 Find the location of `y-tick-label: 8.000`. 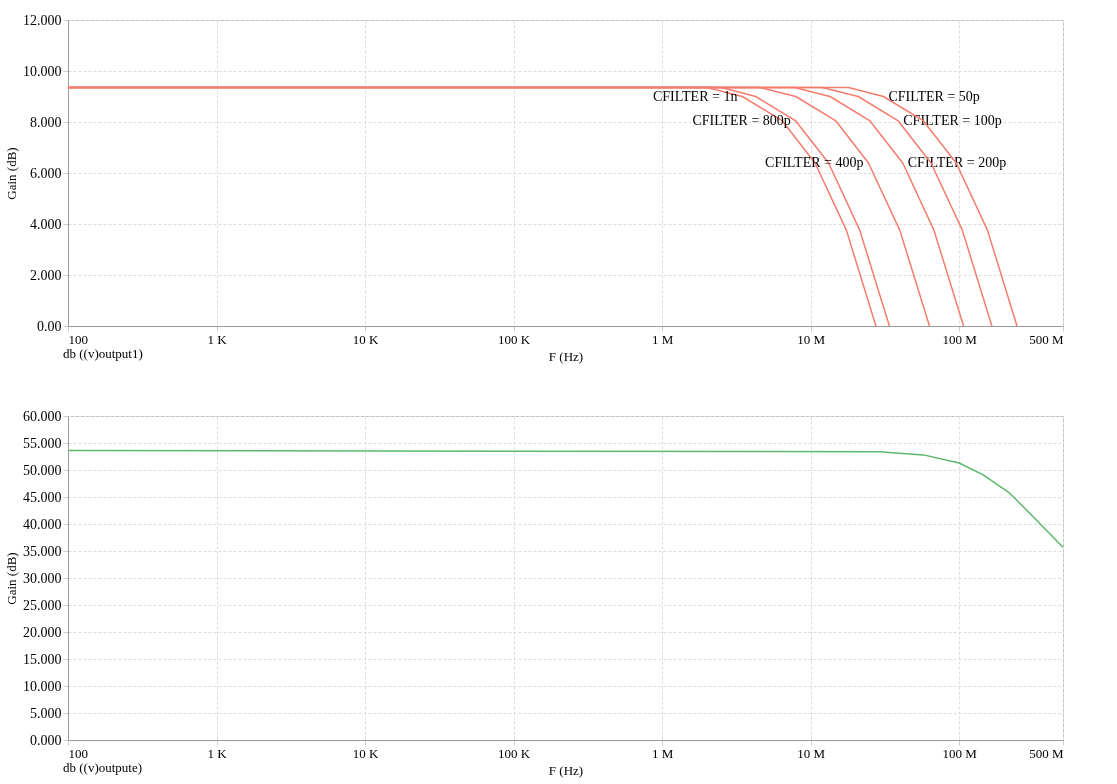

y-tick-label: 8.000 is located at coordinates (46, 122).